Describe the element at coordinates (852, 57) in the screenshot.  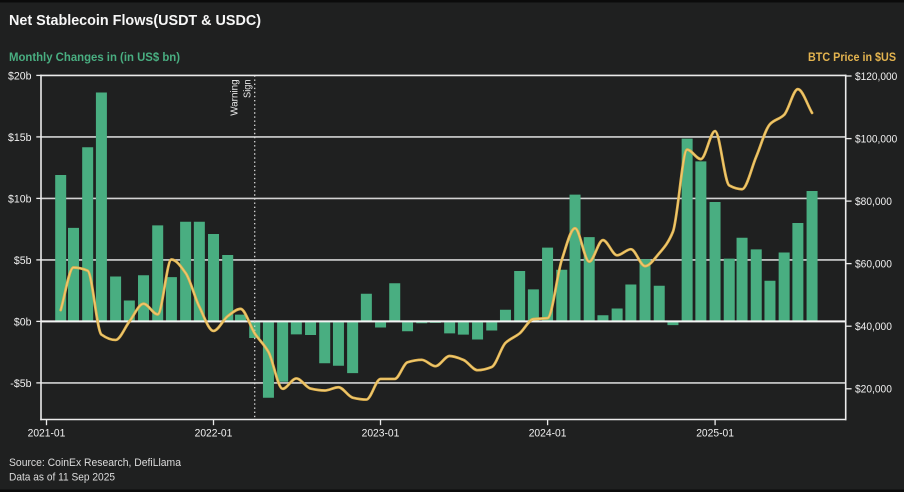
I see `svg-text: BTC Price in $US` at that location.